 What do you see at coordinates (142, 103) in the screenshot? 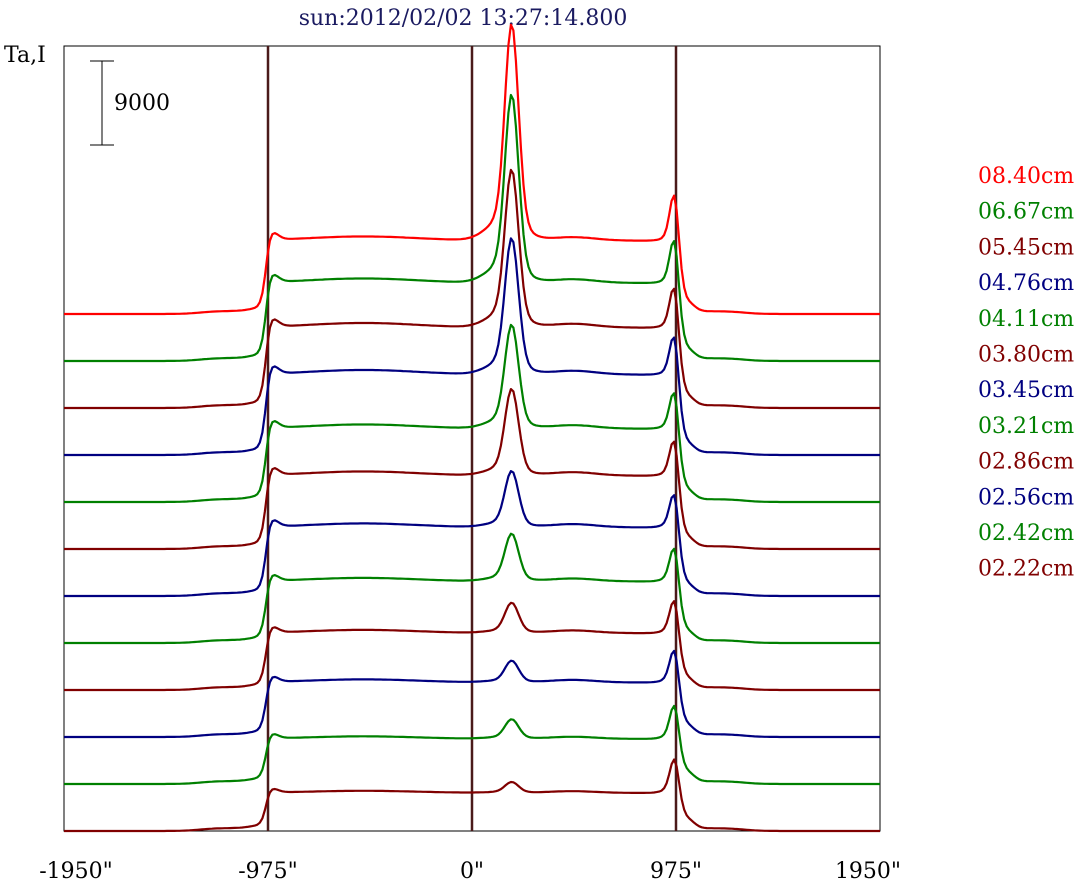
I see `scale-bar-label: 9000` at bounding box center [142, 103].